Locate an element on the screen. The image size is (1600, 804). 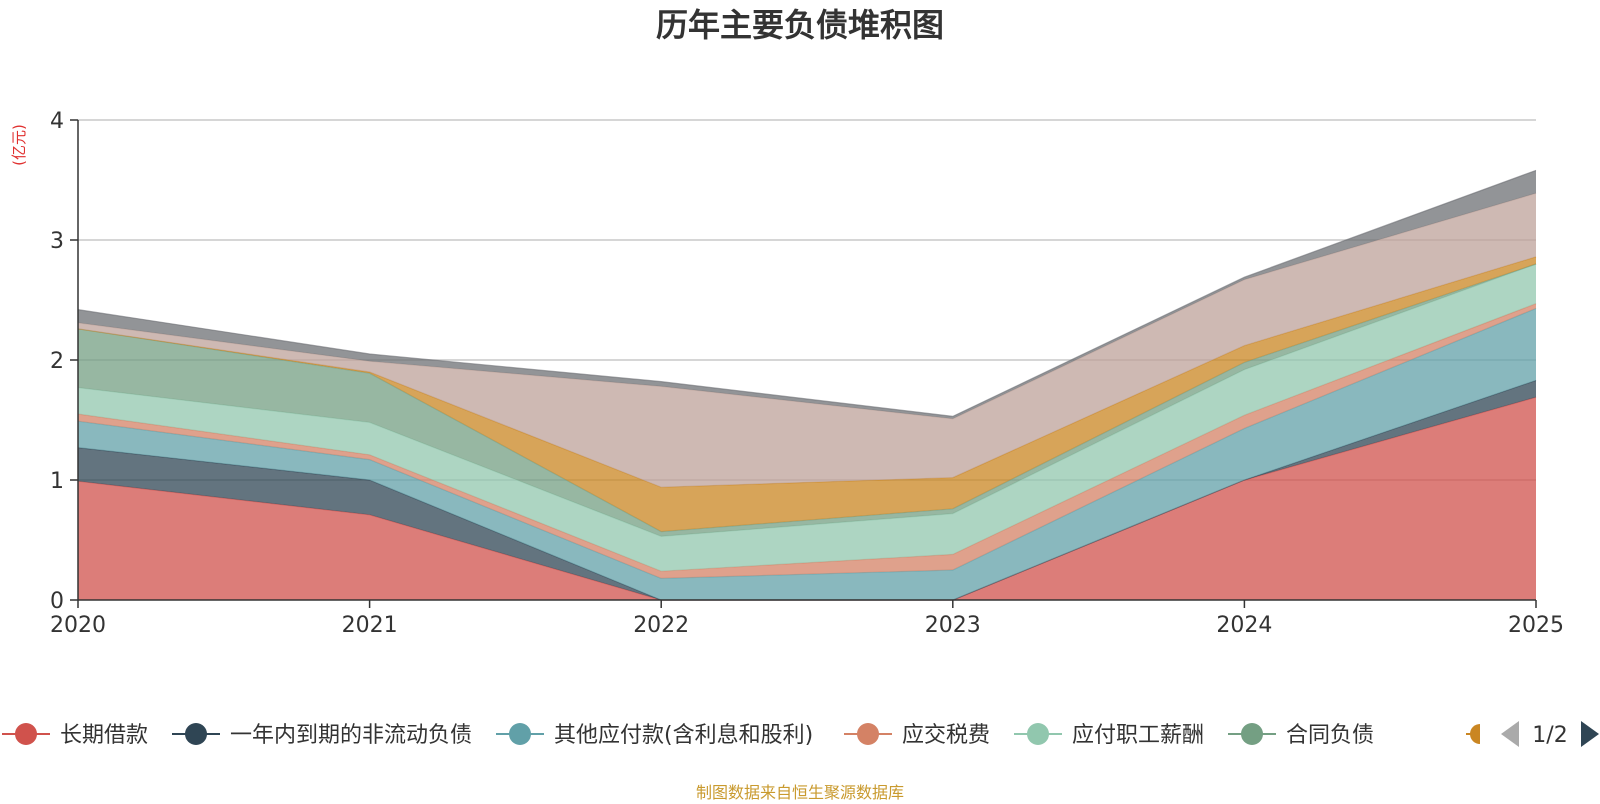
legend-label: 长期借款 is located at coordinates (104, 735).